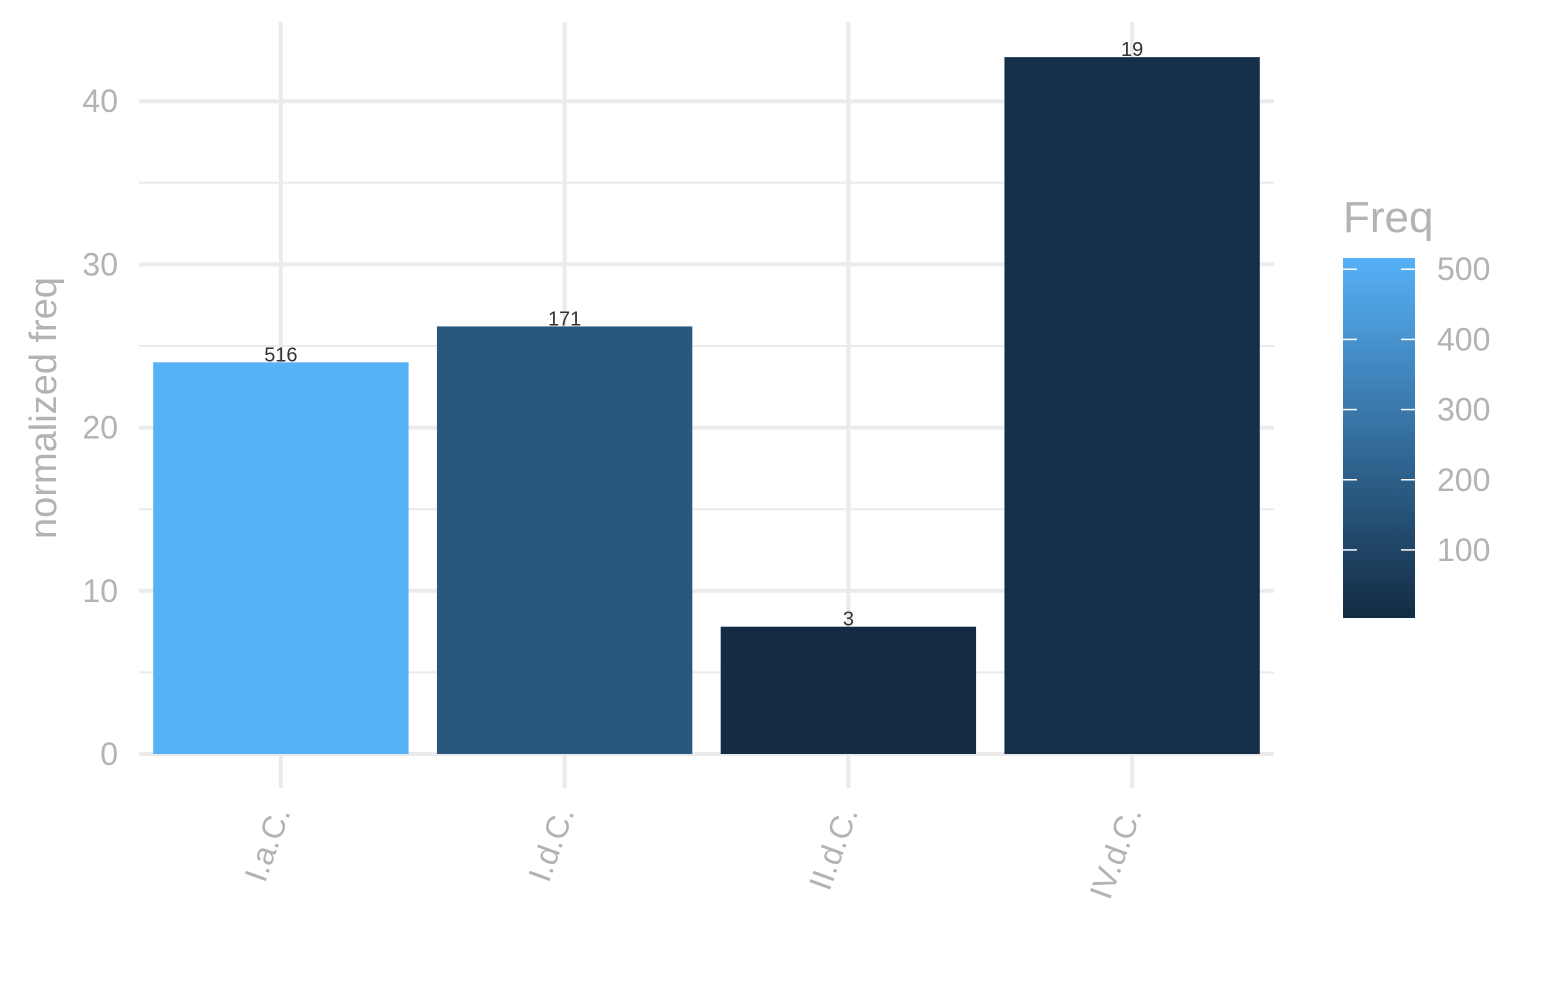 The width and height of the screenshot is (1545, 1000). What do you see at coordinates (1463, 480) in the screenshot?
I see `legend-tick-label: 200` at bounding box center [1463, 480].